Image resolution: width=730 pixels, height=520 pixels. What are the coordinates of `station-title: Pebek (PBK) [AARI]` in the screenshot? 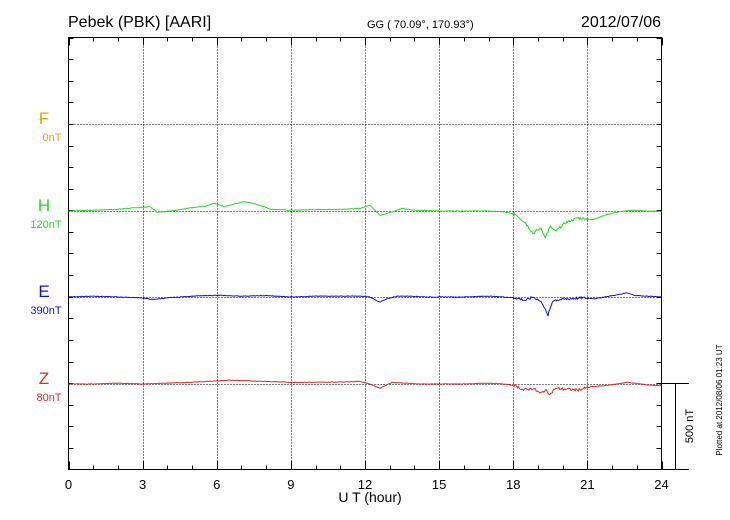 It's located at (139, 22).